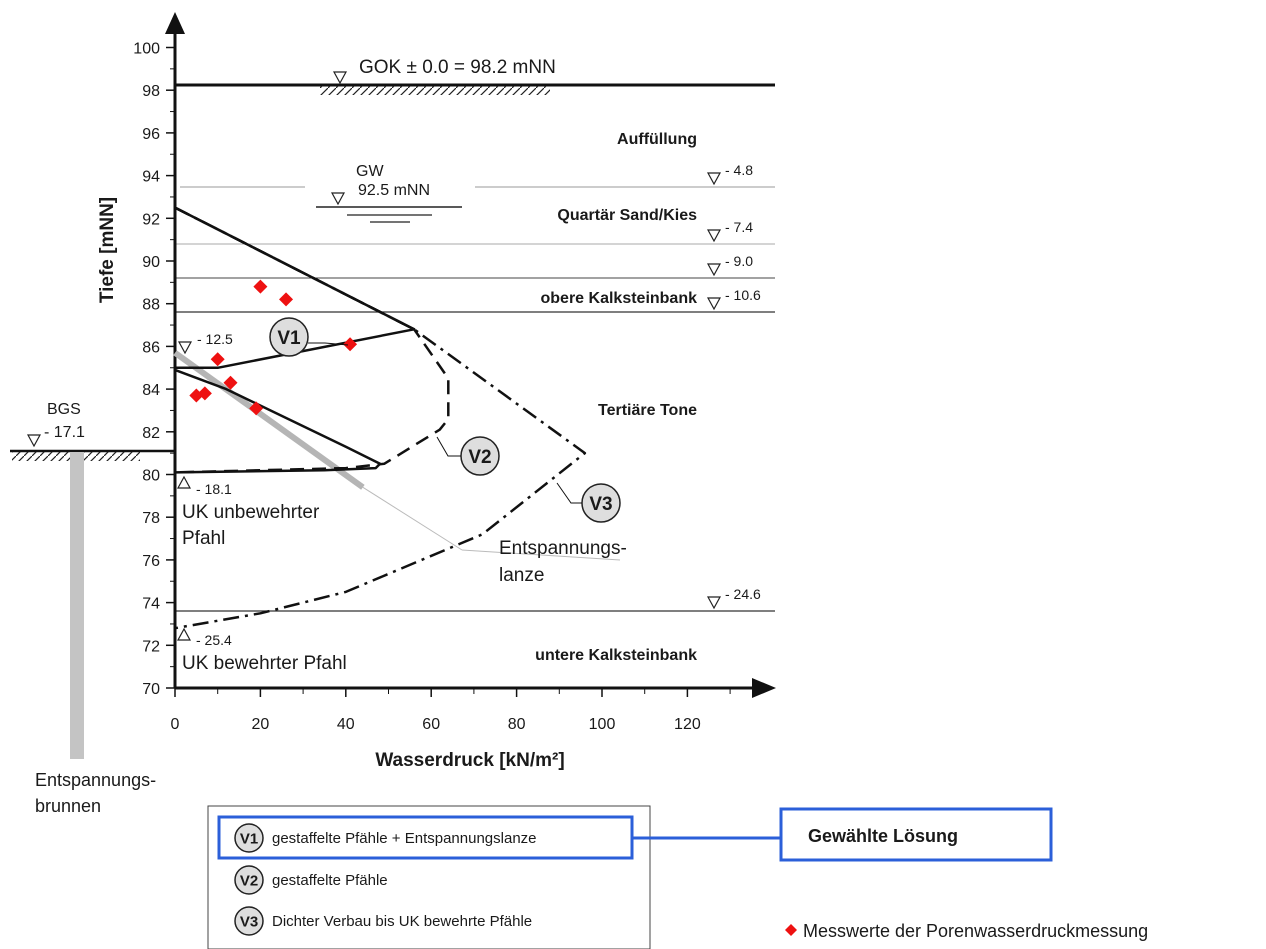 This screenshot has height=949, width=1266. I want to click on x-tick-label: 80, so click(517, 724).